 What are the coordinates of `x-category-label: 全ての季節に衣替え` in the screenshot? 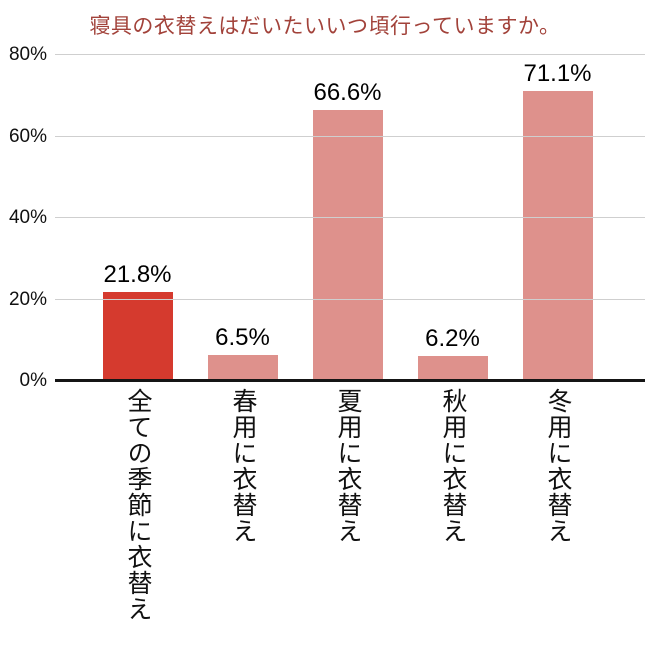 It's located at (137, 505).